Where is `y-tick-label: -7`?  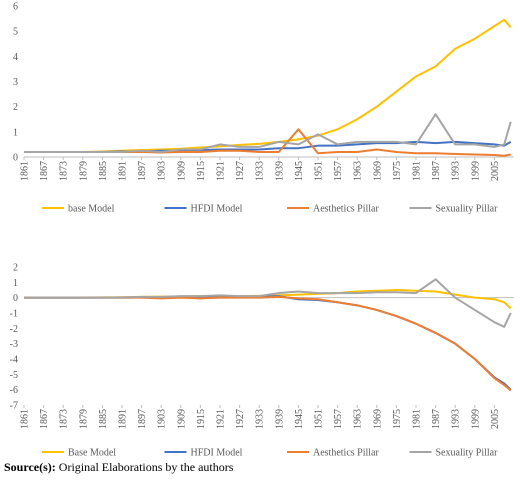
y-tick-label: -7 is located at coordinates (14, 406).